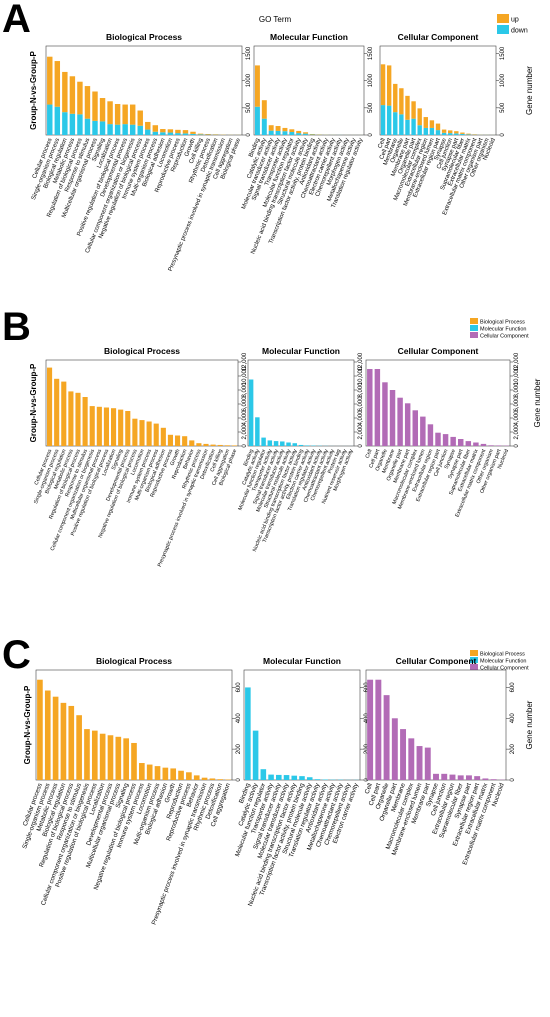 This screenshot has height=1017, width=550. Describe the element at coordinates (208, 134) in the screenshot. I see `bar-up-rhythmic-process` at that location.